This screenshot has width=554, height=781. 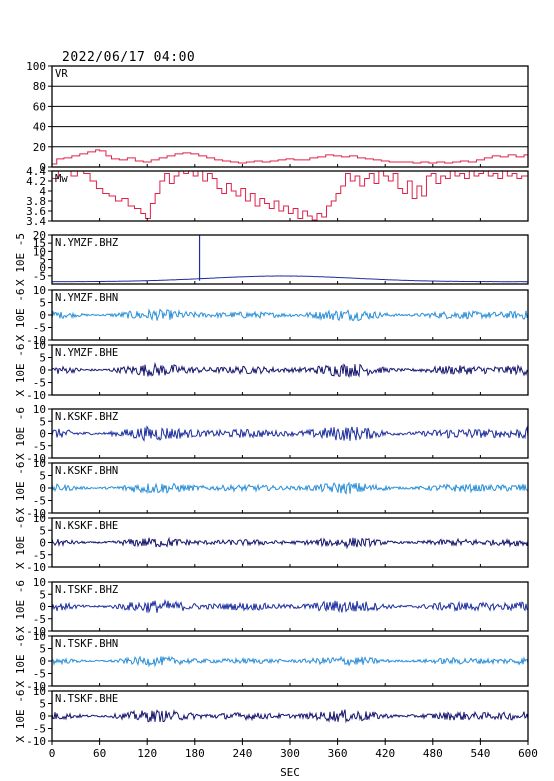 What do you see at coordinates (195, 753) in the screenshot?
I see `x-tick-label: 180` at bounding box center [195, 753].